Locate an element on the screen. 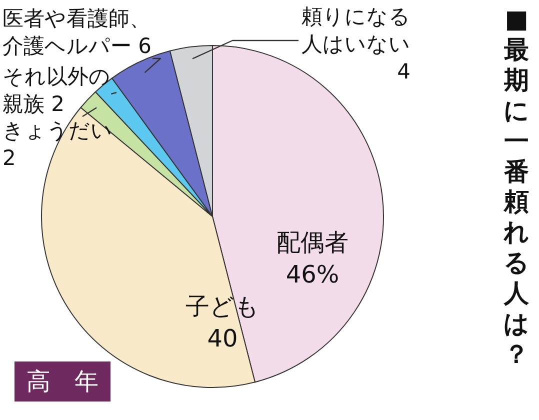 The width and height of the screenshot is (539, 420). slice-label: 配偶者 is located at coordinates (312, 242).